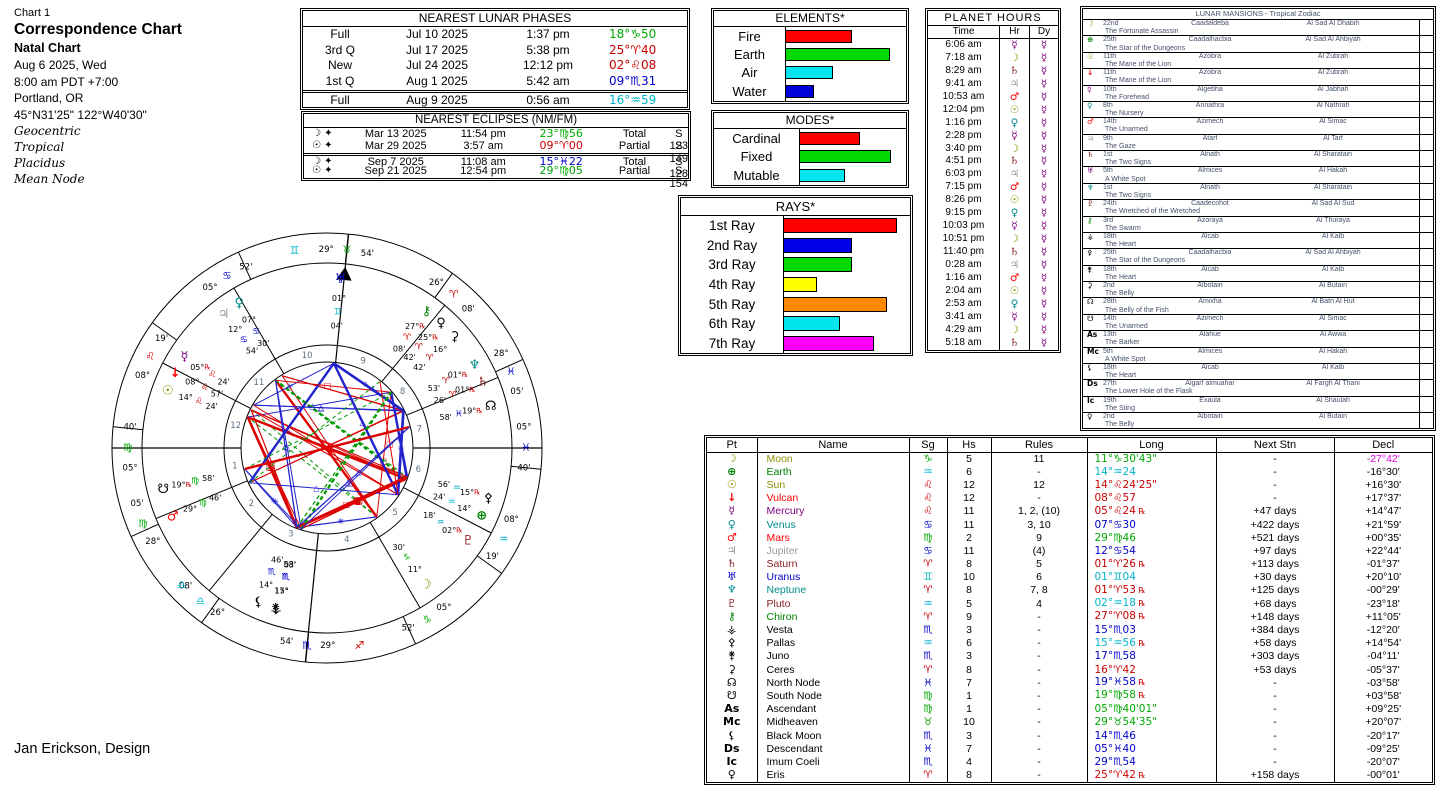 Image resolution: width=1437 pixels, height=789 pixels. I want to click on mansion-arabic-name: Al Tarf, so click(1333, 138).